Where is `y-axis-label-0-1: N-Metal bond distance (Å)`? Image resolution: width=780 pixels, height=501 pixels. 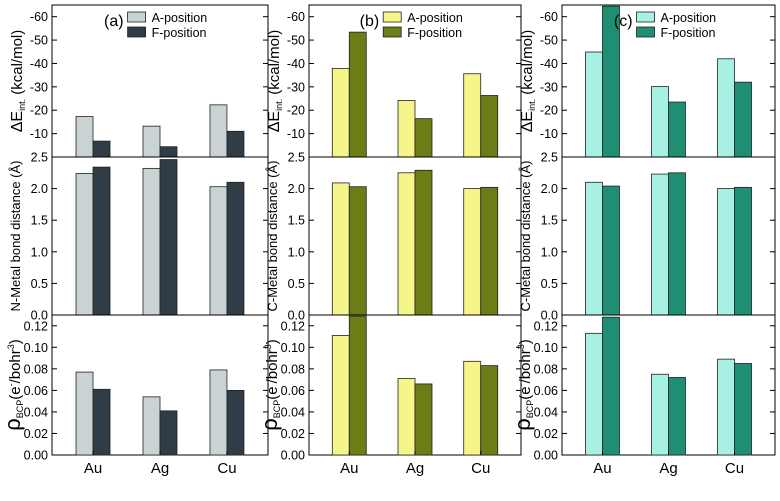
y-axis-label-0-1: N-Metal bond distance (Å) is located at coordinates (15, 235).